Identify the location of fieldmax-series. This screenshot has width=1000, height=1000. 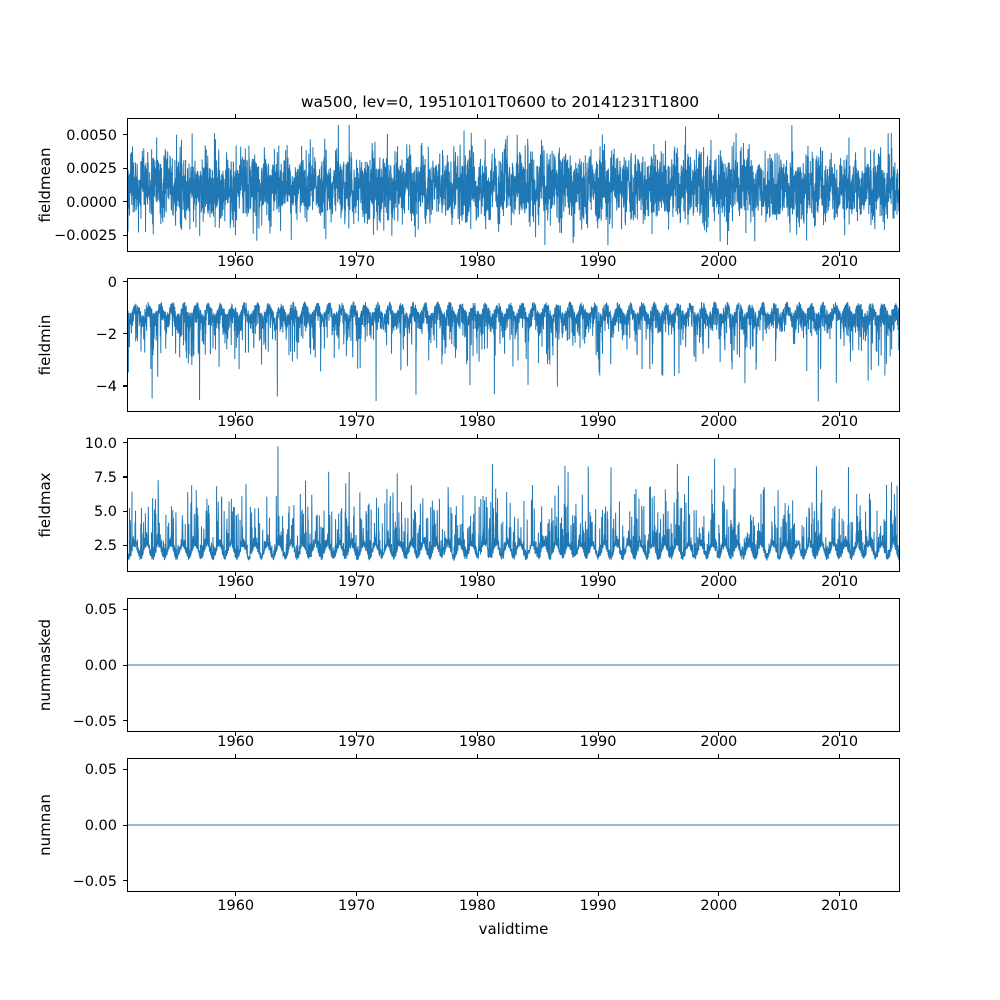
(513, 505).